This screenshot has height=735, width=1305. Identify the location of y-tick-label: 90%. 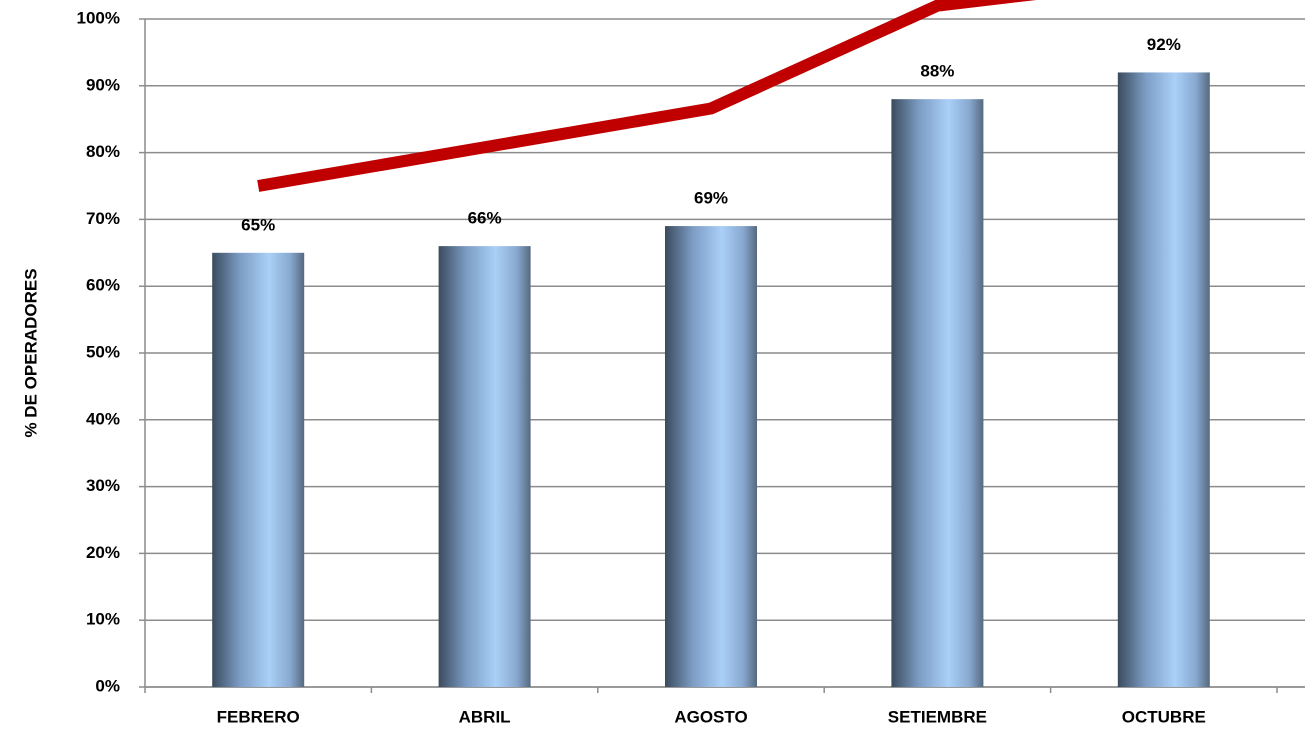
(103, 84).